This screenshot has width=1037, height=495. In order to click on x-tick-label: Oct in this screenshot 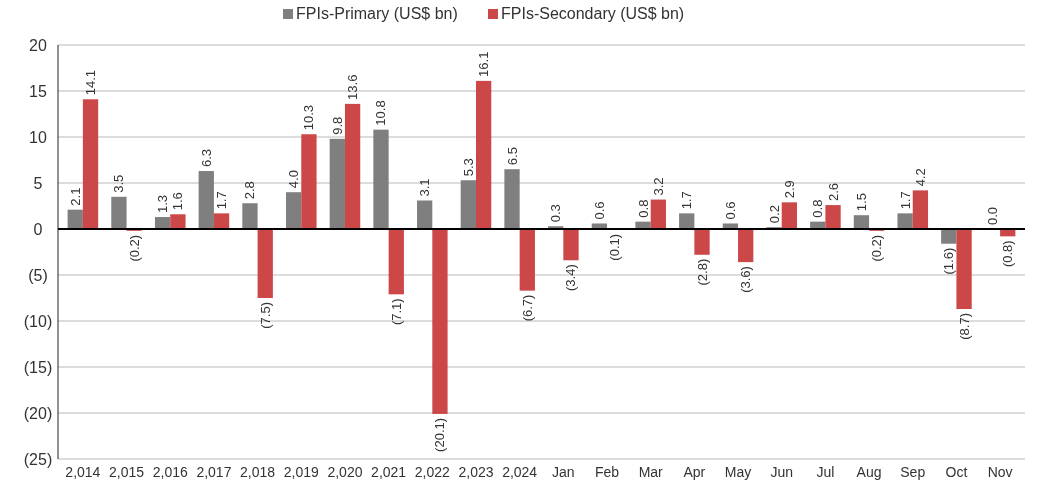, I will do `click(956, 472)`.